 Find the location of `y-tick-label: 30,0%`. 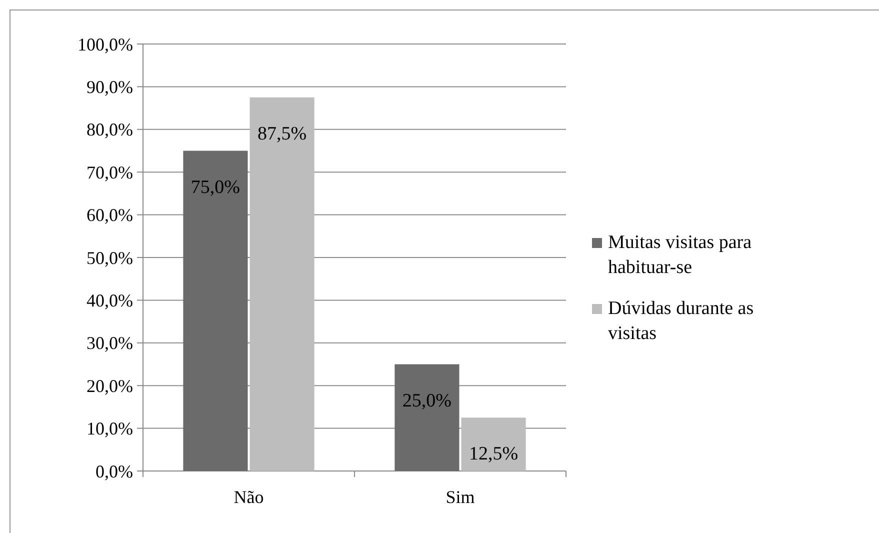

y-tick-label: 30,0% is located at coordinates (109, 343).